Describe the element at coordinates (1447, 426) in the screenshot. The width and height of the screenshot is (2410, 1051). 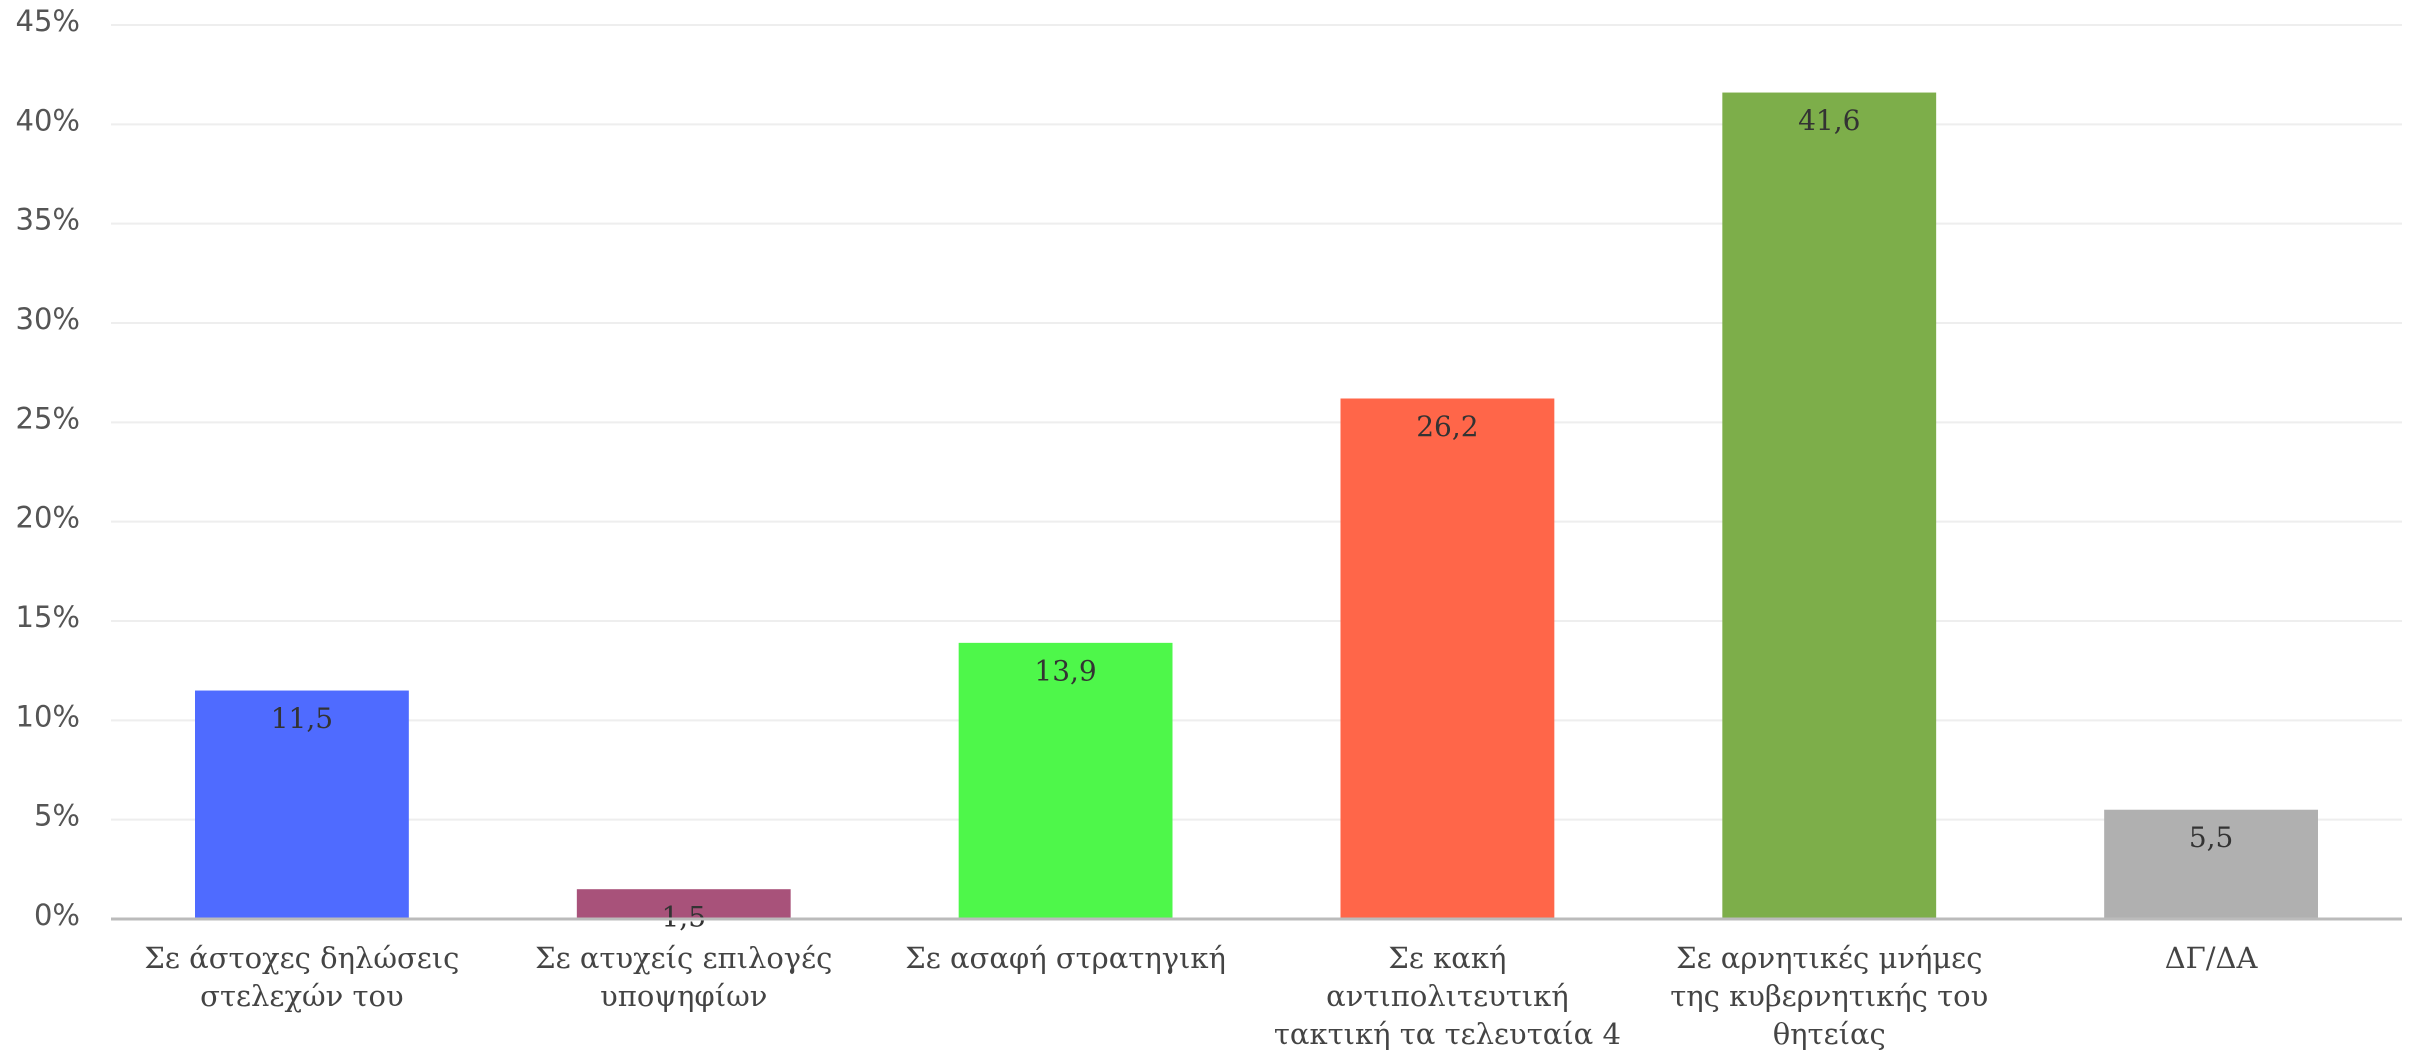
I see `value-label: 26,2` at that location.